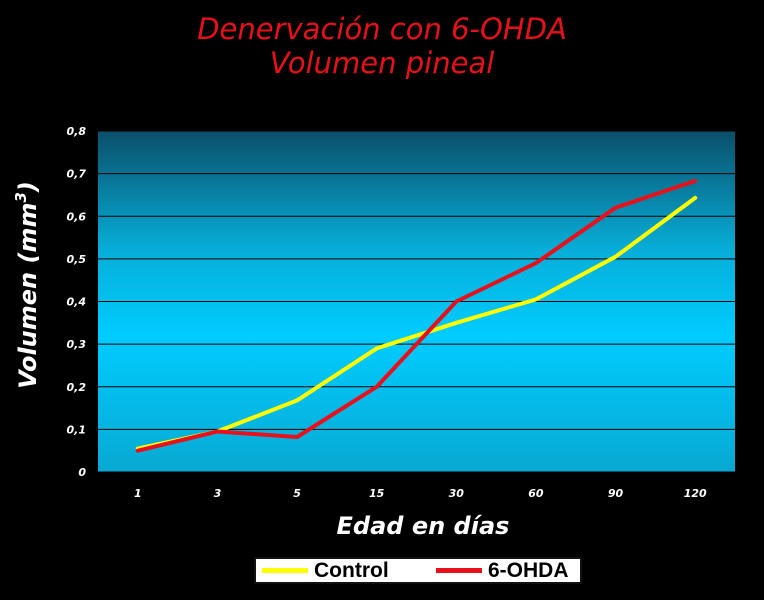 The width and height of the screenshot is (764, 600). What do you see at coordinates (28, 296) in the screenshot?
I see `y-axis-label-text: Volumen (mm` at bounding box center [28, 296].